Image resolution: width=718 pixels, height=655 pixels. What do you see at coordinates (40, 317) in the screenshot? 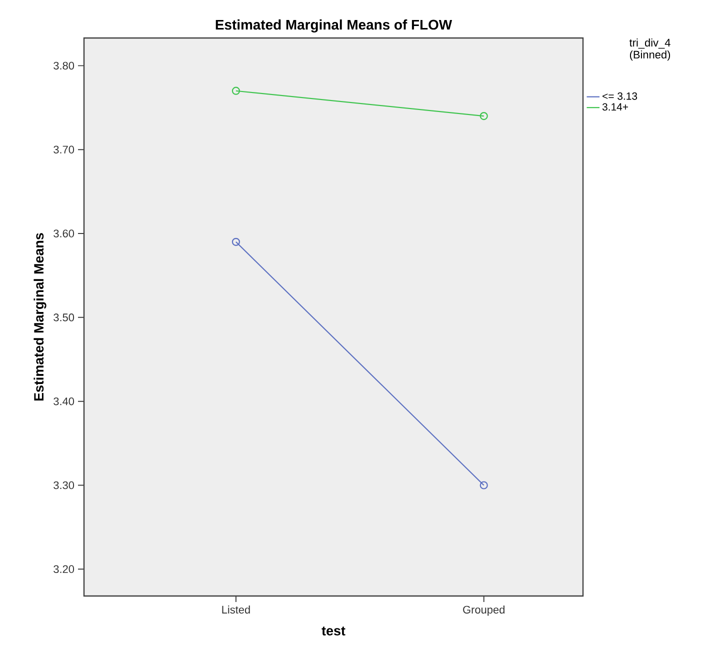
I see `y-axis-title: Estimated Marginal Means` at bounding box center [40, 317].